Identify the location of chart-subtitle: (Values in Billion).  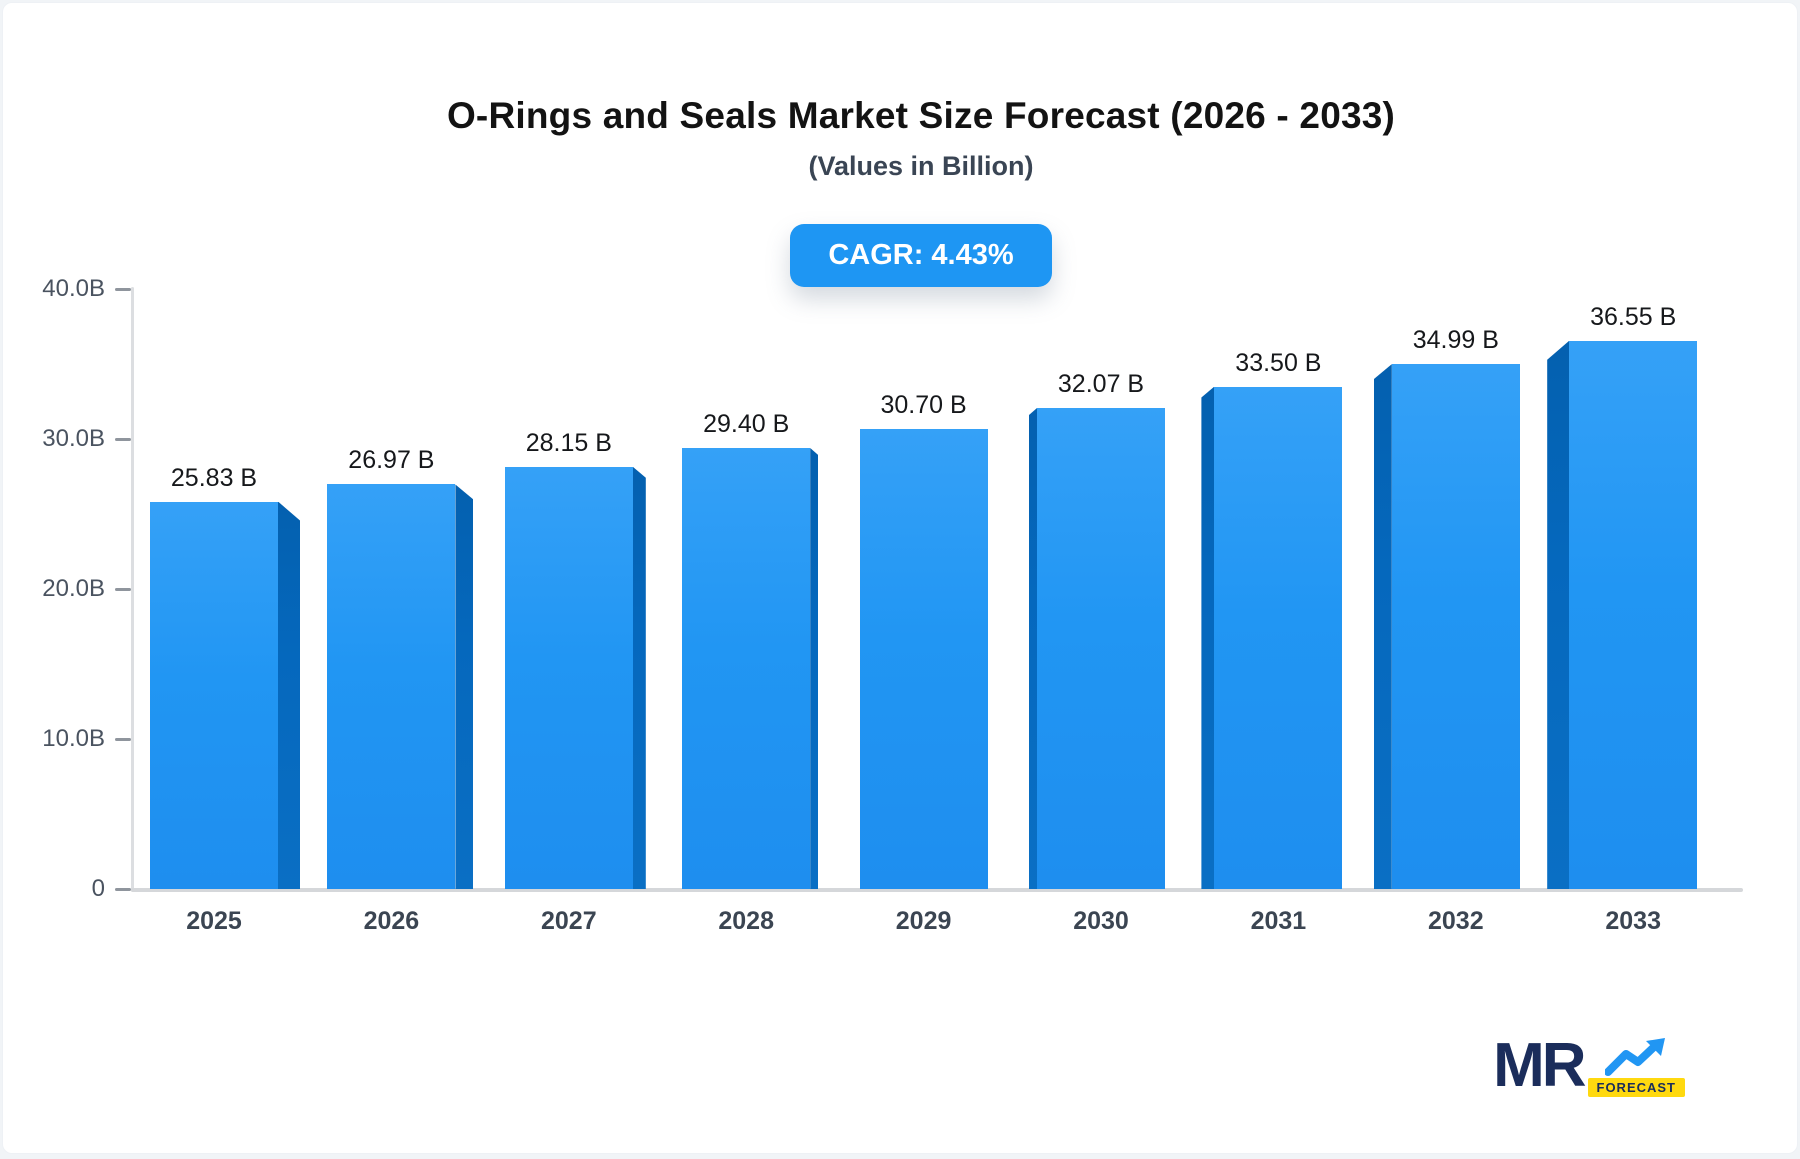
(921, 166).